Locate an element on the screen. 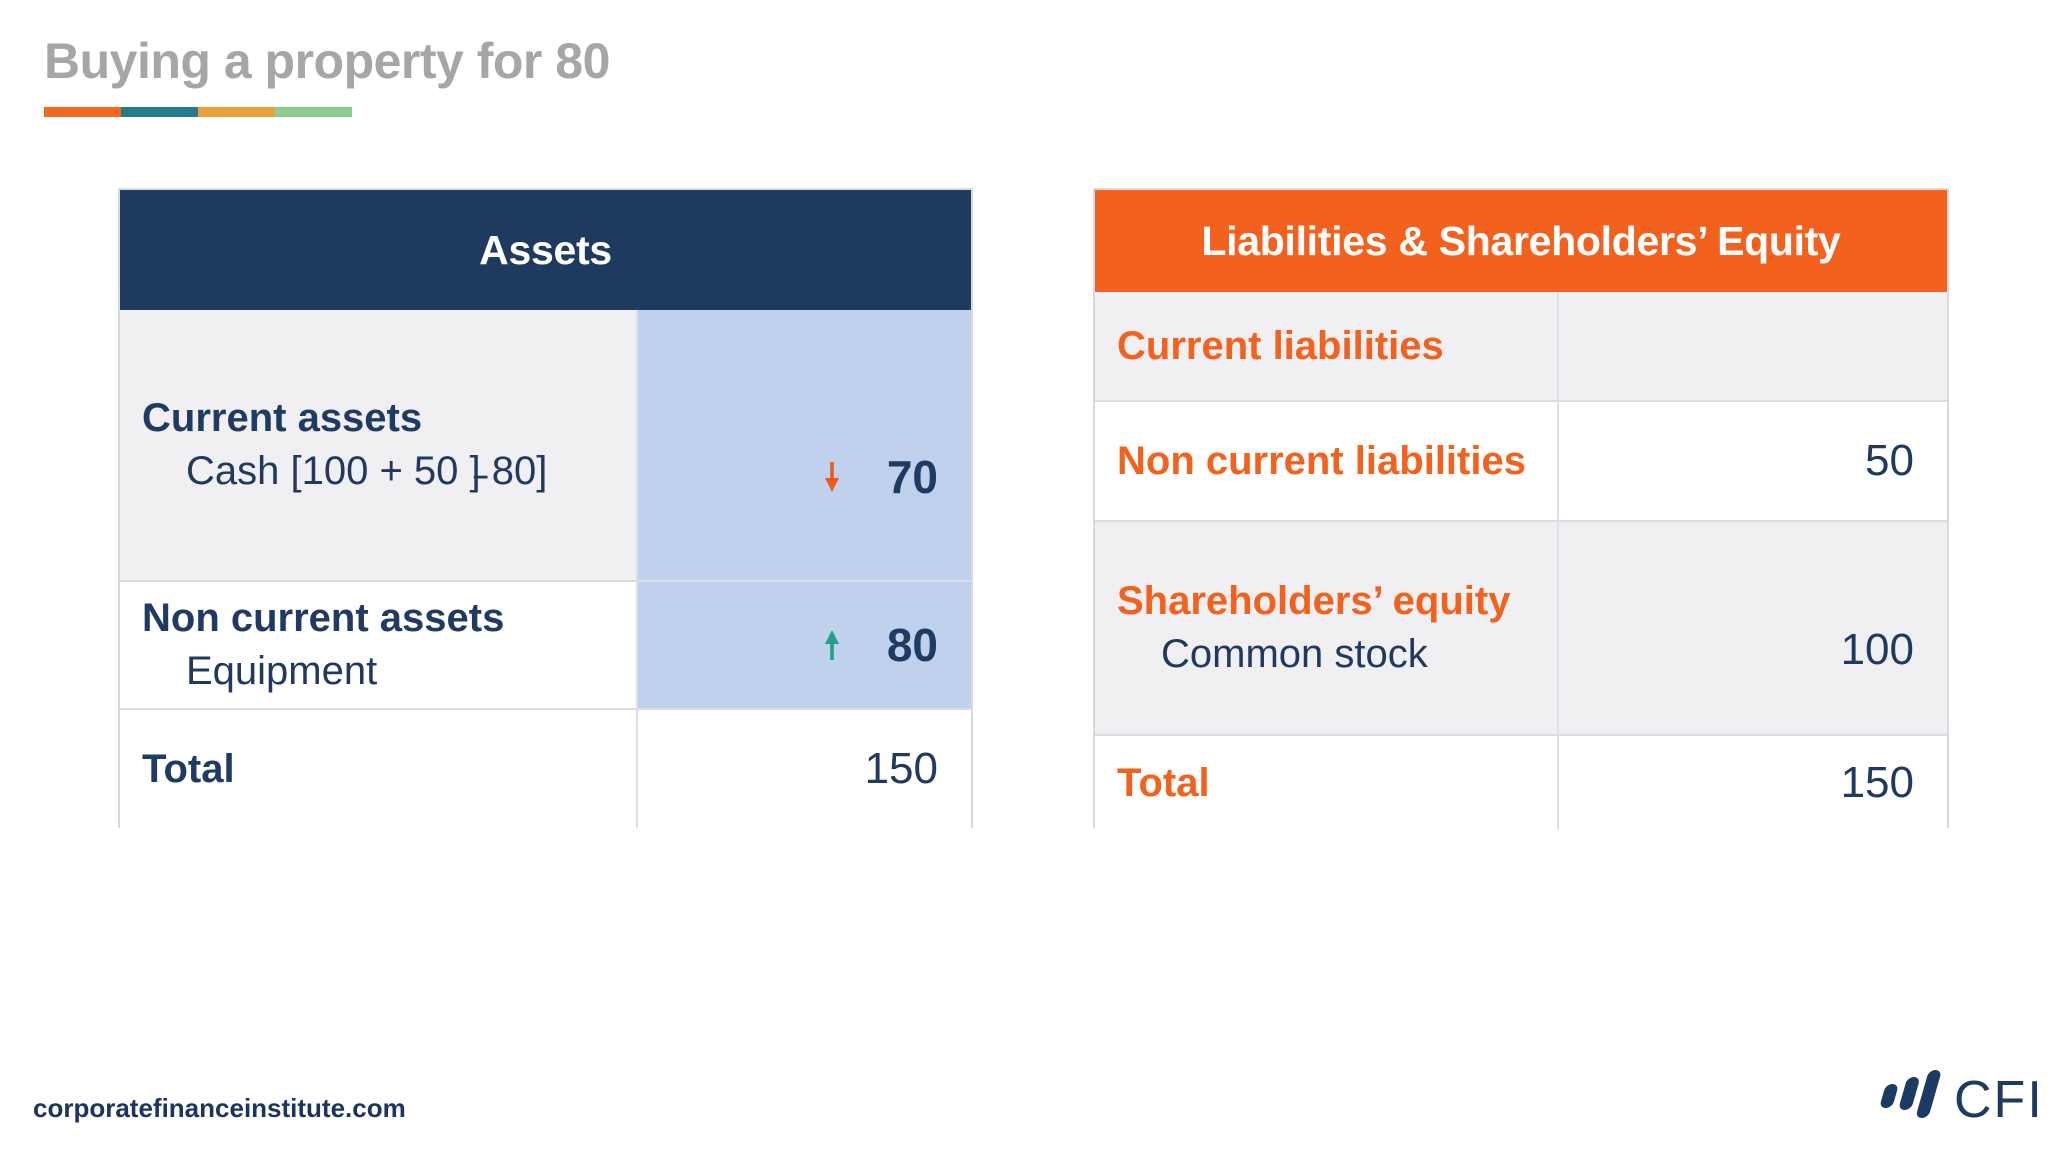 The height and width of the screenshot is (1152, 2048). underline-segment-orange is located at coordinates (82, 112).